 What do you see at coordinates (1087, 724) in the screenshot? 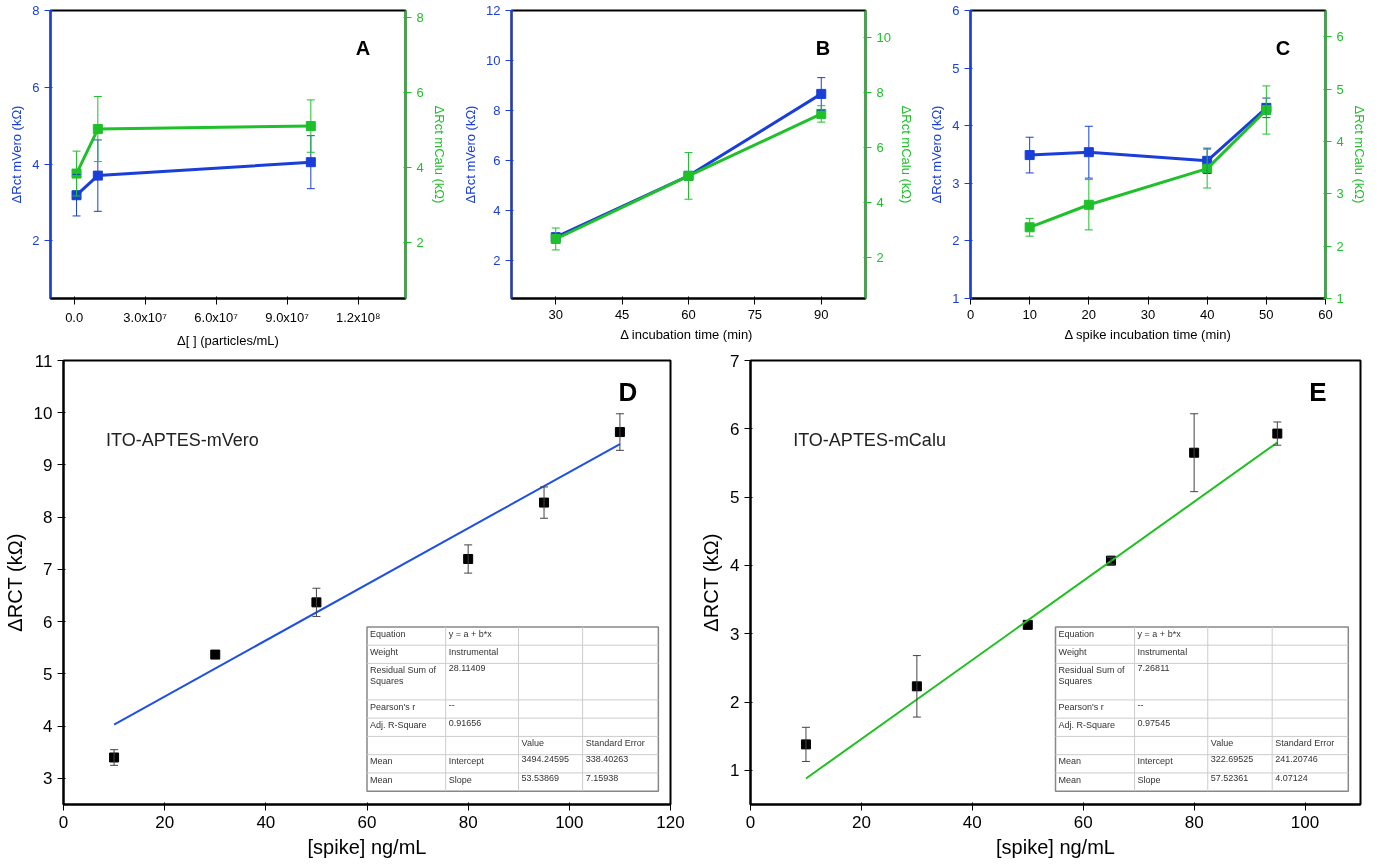
I see `annotation: Adj. R-Square` at bounding box center [1087, 724].